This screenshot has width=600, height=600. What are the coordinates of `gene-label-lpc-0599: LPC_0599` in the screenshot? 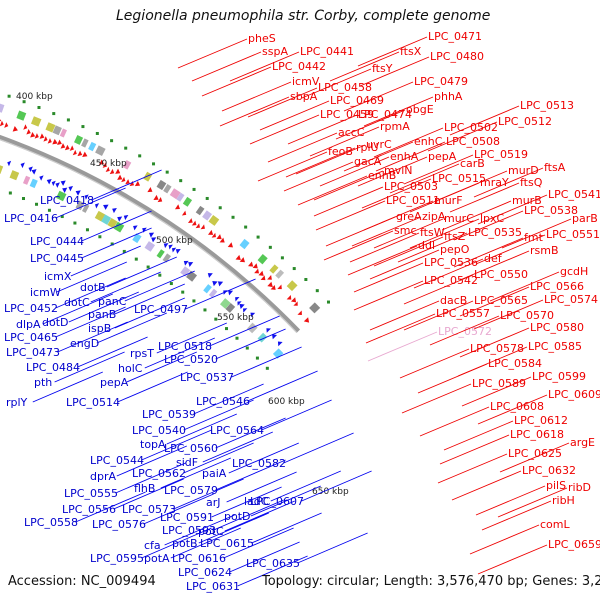 It's located at (559, 376).